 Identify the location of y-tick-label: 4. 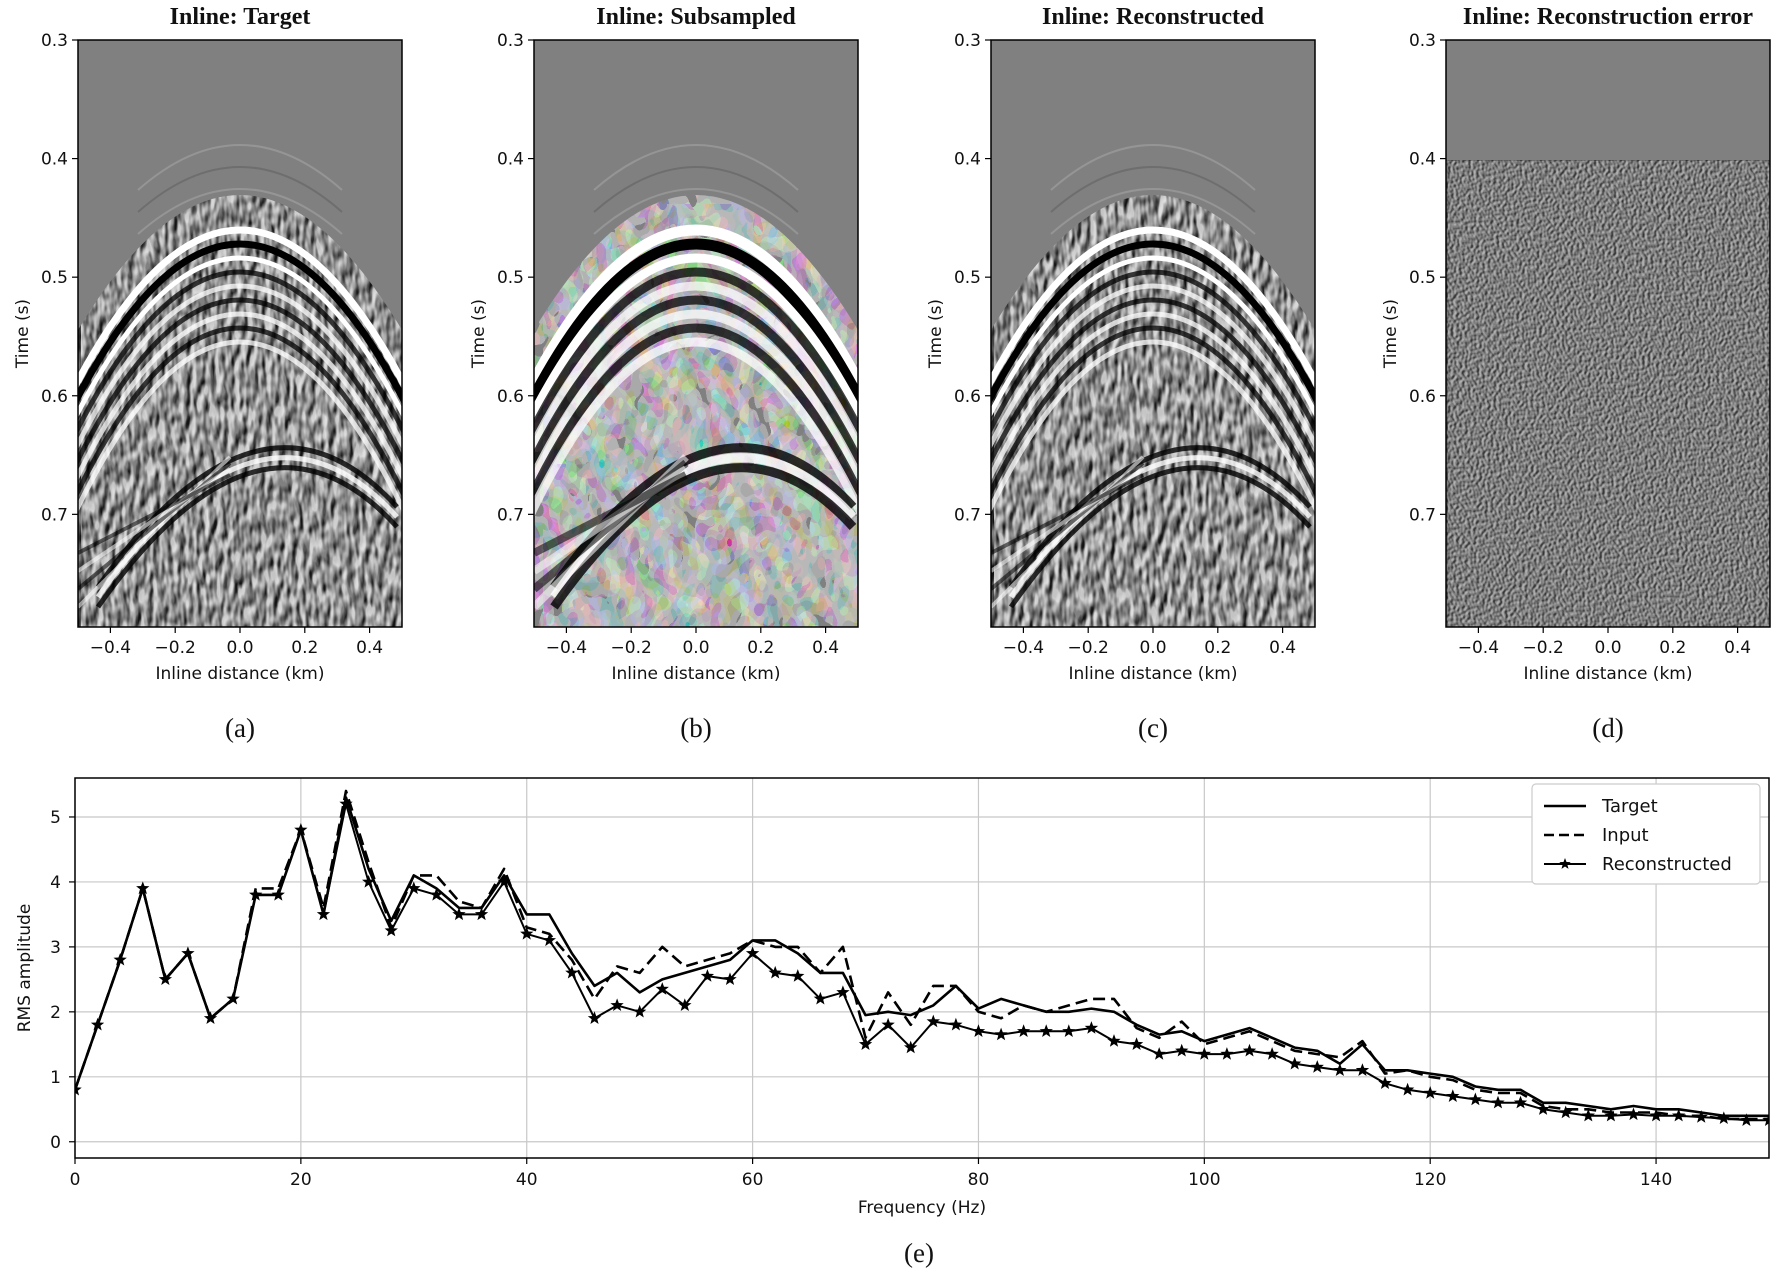
(55, 883).